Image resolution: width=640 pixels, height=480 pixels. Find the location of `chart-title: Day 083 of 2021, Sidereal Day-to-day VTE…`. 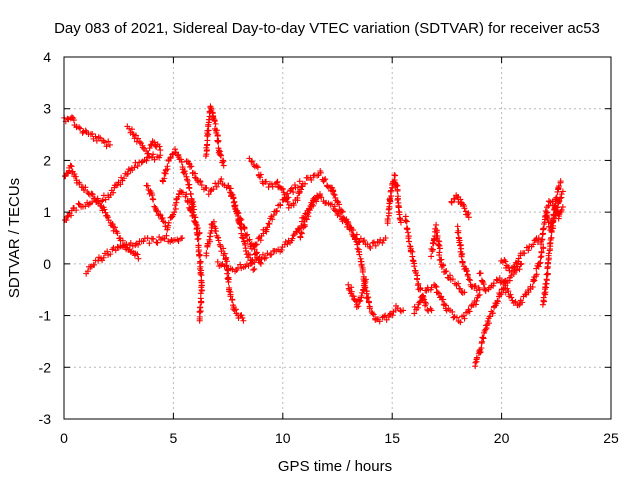

chart-title: Day 083 of 2021, Sidereal Day-to-day VTE… is located at coordinates (327, 28).